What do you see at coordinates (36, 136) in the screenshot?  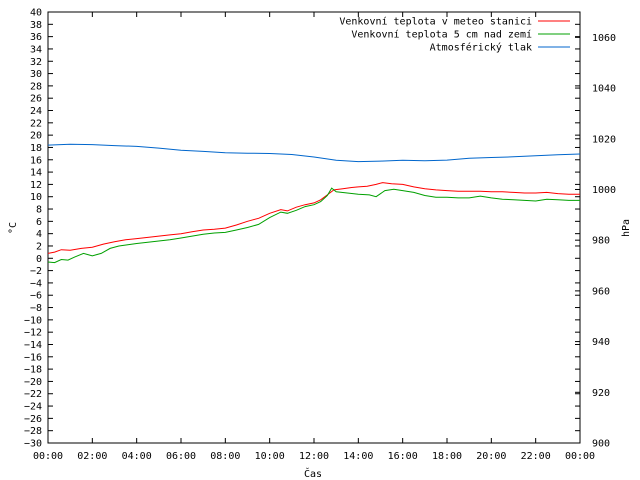 I see `left-tick-label: 20` at bounding box center [36, 136].